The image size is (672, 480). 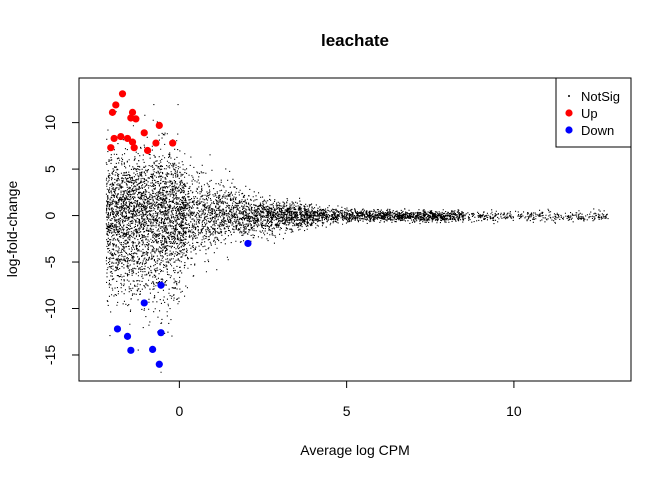 I want to click on legend: NotSig Up Down, so click(x=593, y=112).